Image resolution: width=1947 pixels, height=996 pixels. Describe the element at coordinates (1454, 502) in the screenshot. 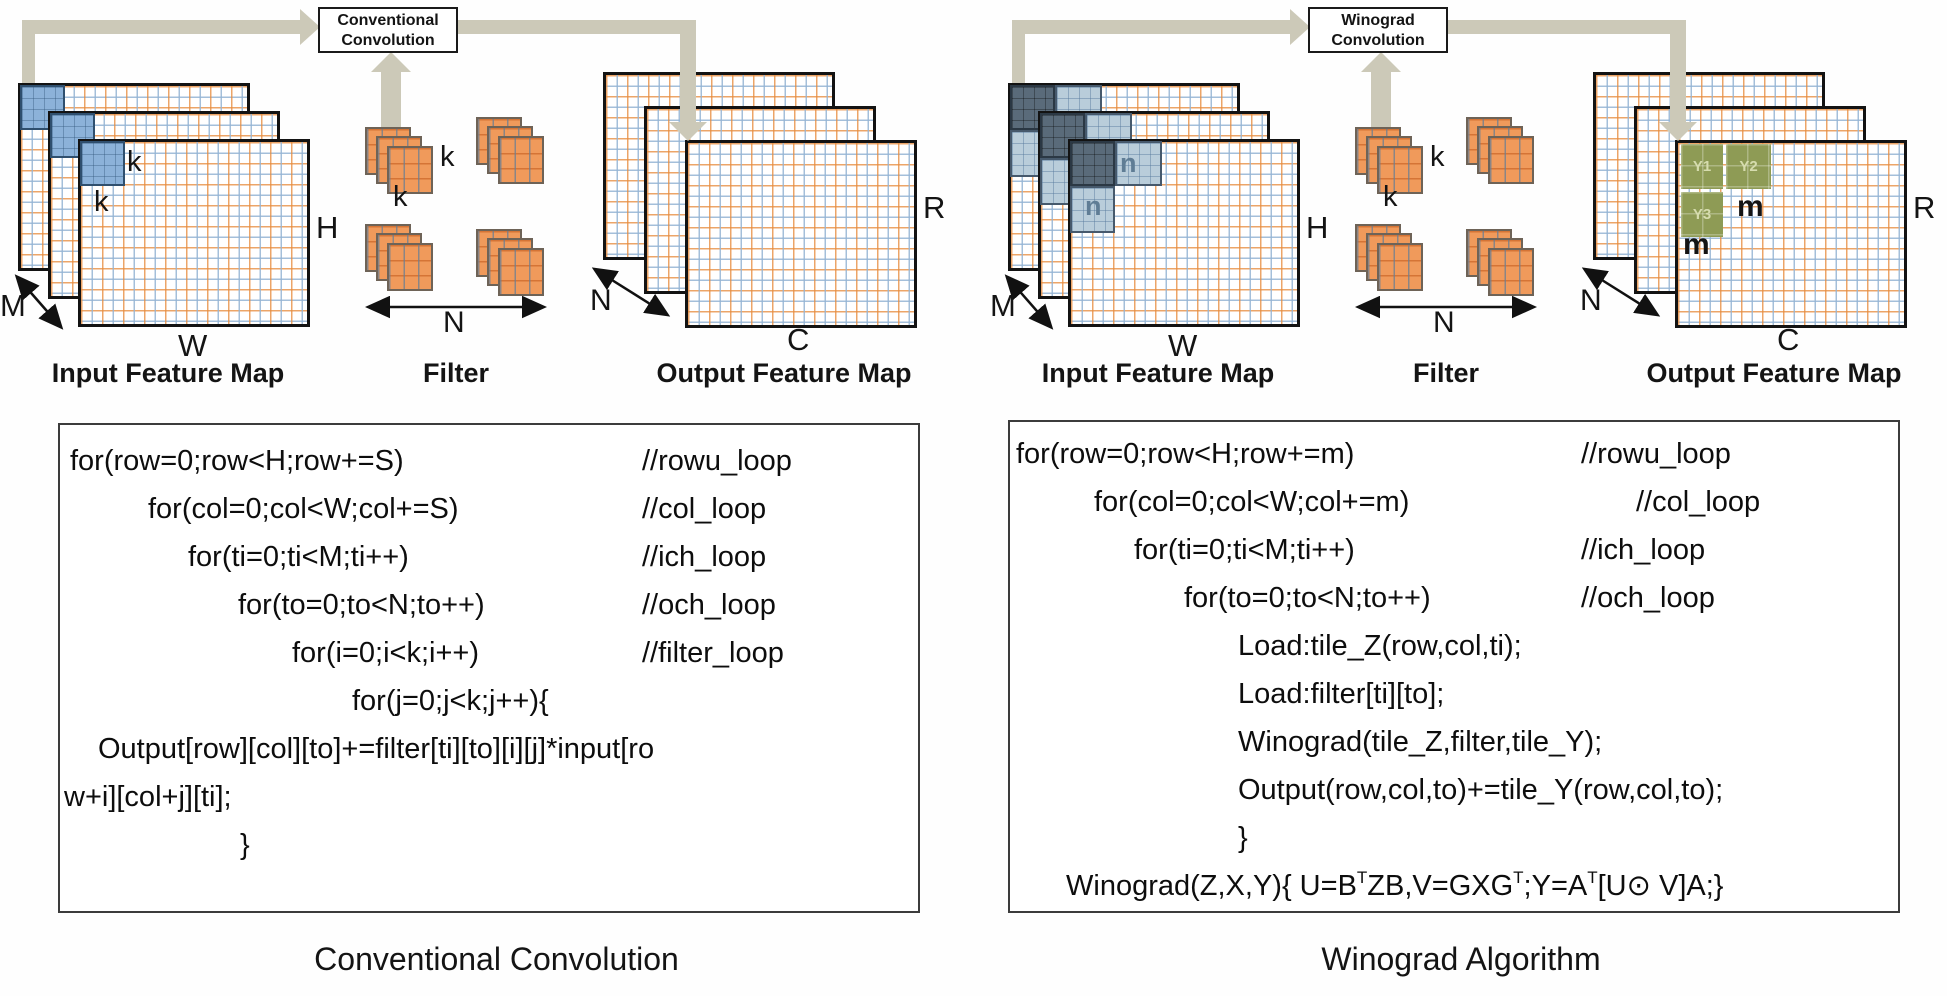

I see `code-line: for(col=0;col<W;col+=m) //col_loop` at that location.